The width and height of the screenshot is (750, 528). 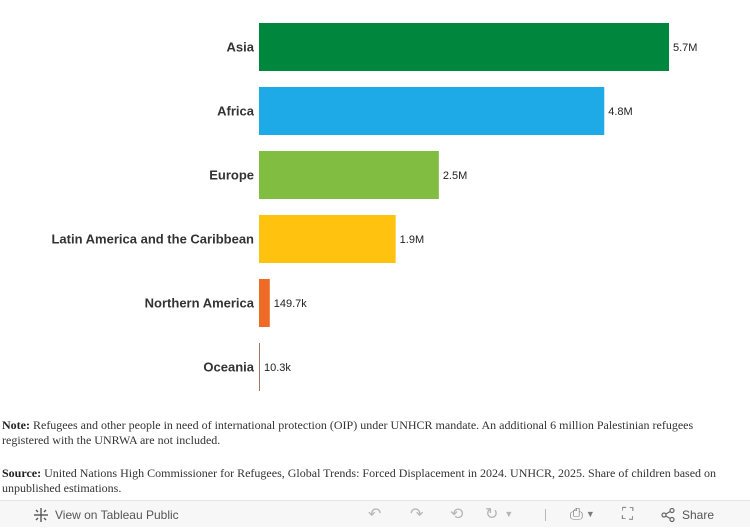 I want to click on undo-button: ↶, so click(x=374, y=514).